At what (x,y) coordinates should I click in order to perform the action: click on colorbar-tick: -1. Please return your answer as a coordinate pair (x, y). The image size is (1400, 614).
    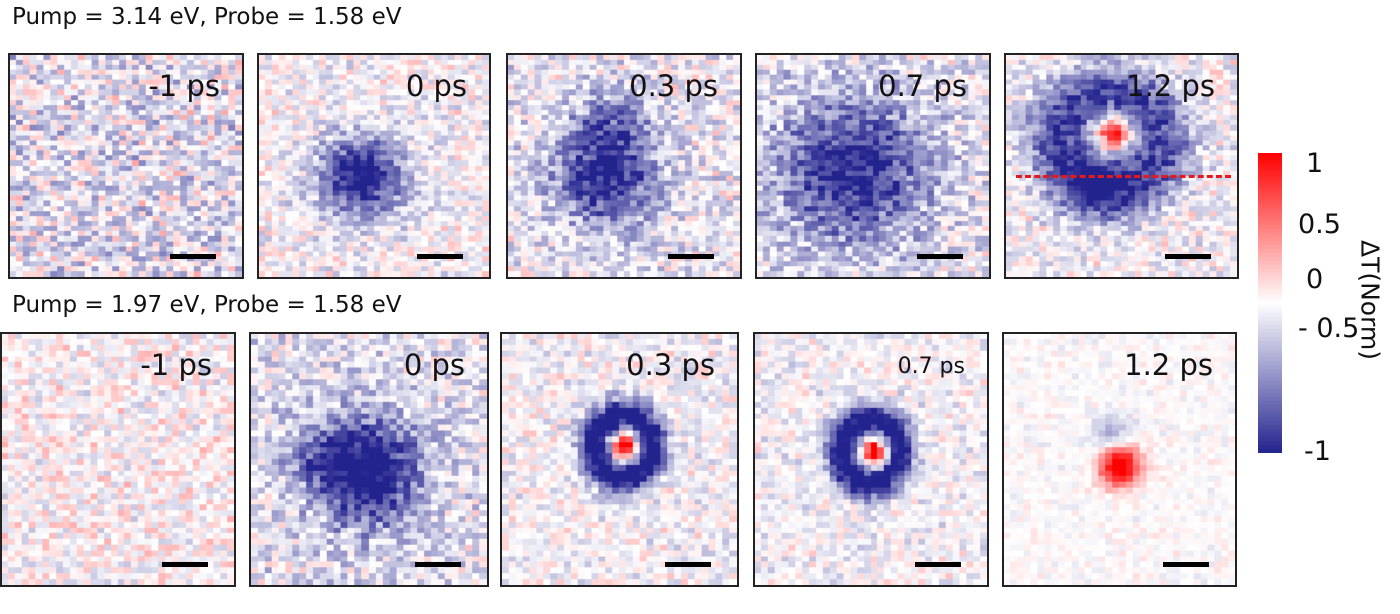
    Looking at the image, I should click on (1317, 451).